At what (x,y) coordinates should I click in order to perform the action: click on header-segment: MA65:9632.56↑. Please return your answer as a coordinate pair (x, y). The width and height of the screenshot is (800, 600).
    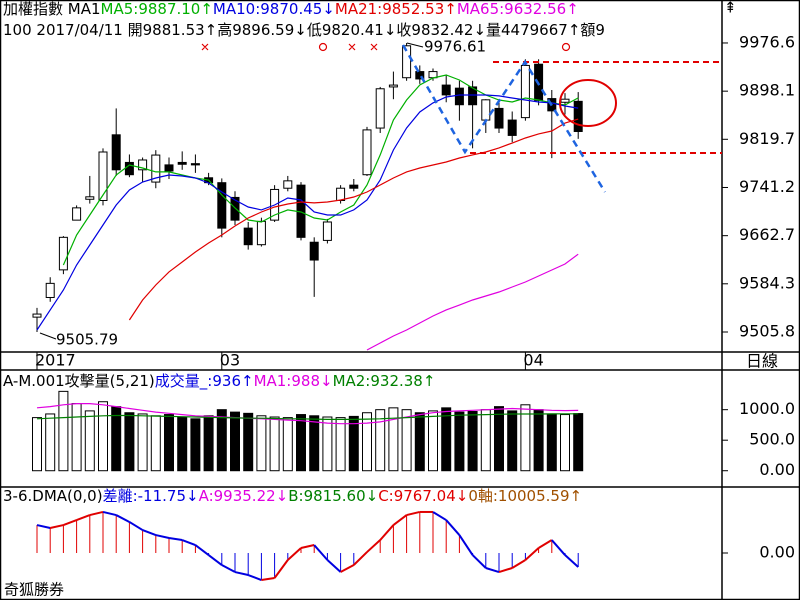
    Looking at the image, I should click on (518, 9).